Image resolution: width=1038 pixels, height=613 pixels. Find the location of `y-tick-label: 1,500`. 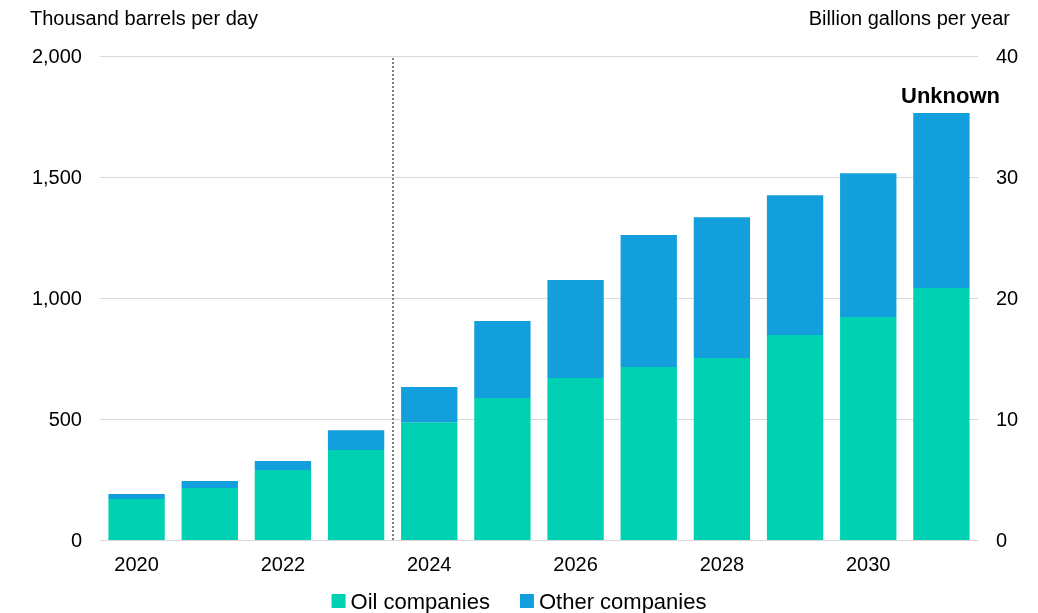

y-tick-label: 1,500 is located at coordinates (56, 177).